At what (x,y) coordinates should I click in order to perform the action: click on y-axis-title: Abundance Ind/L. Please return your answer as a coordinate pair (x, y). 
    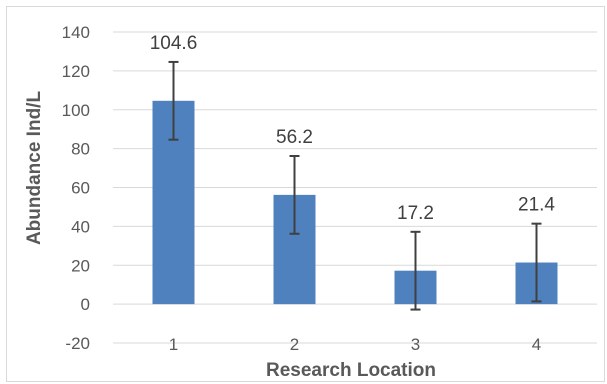
    Looking at the image, I should click on (34, 168).